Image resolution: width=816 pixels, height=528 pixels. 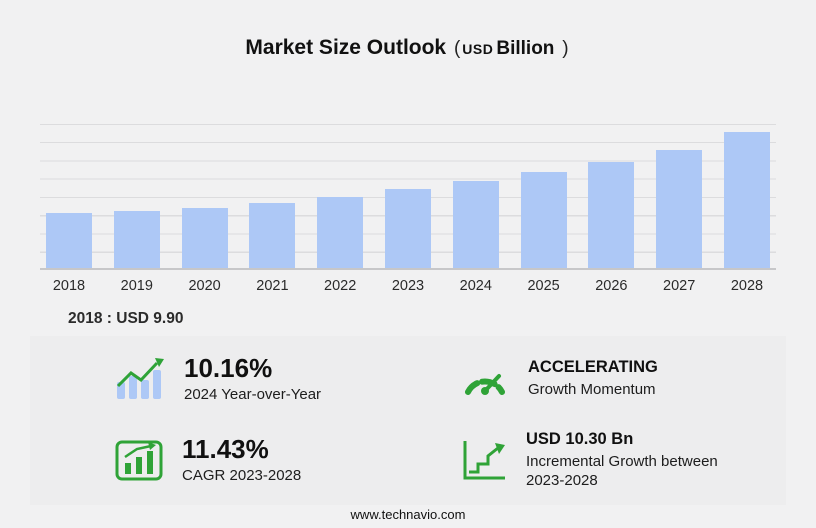 I want to click on x-tick-label: 2023, so click(x=408, y=286).